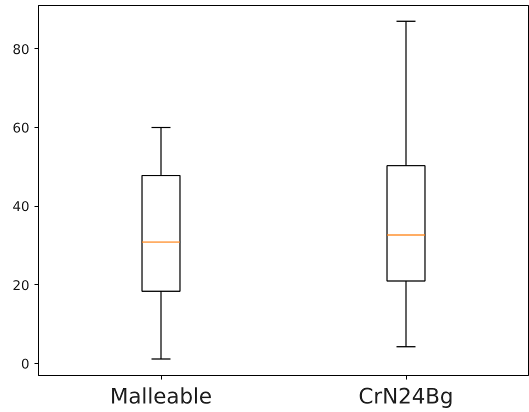 The height and width of the screenshot is (412, 529). Describe the element at coordinates (25, 365) in the screenshot. I see `y-tick-label: 0` at that location.